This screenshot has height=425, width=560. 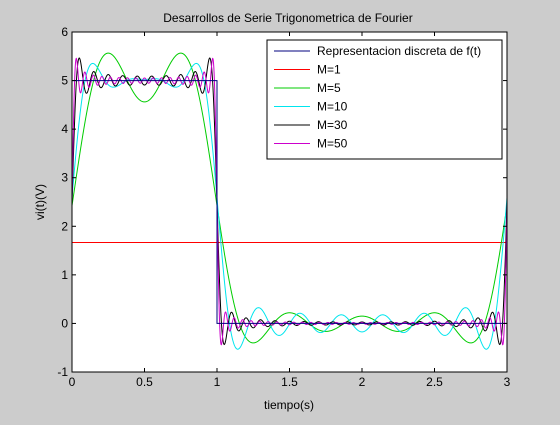 I want to click on x-axis-label: tiempo(s), so click(x=289, y=405).